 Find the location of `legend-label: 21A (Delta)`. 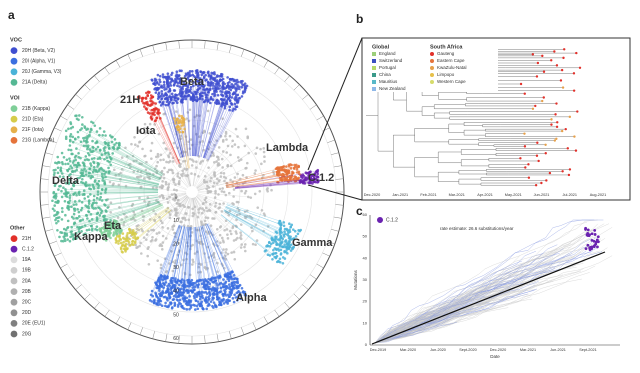

legend-label: 21A (Delta) is located at coordinates (34, 83).